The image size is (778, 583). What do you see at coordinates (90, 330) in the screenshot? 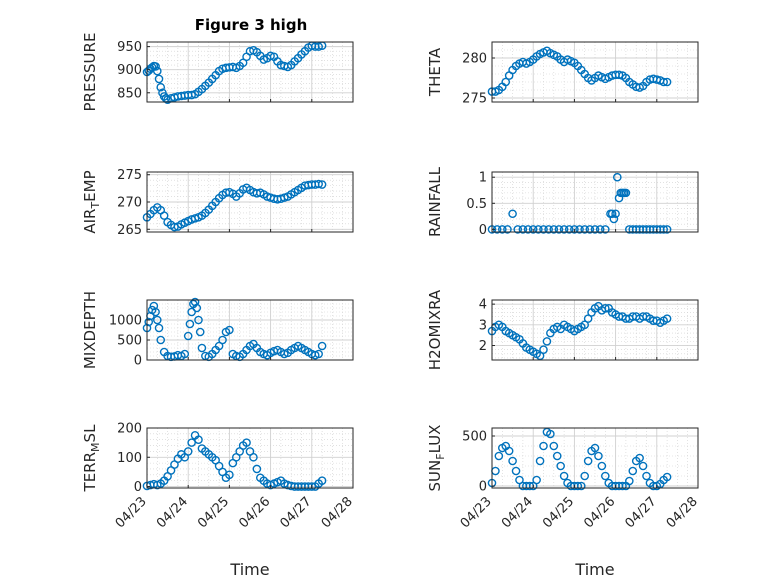
I see `y-axis-label: MIXDEPTH` at bounding box center [90, 330].